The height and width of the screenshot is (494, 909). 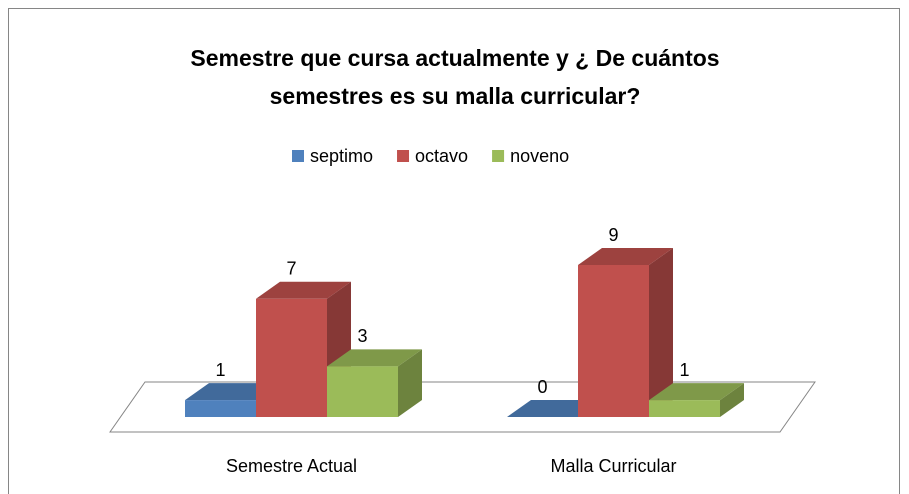 I want to click on floor, so click(x=462, y=407).